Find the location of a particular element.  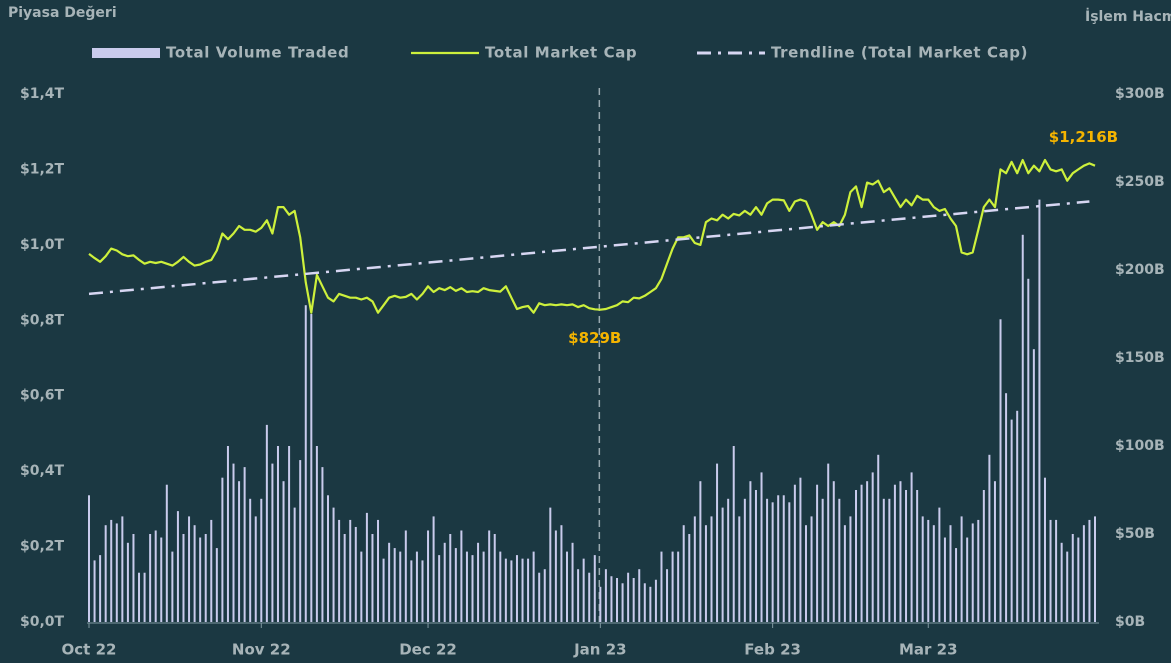

y2-tick-label: $300B is located at coordinates (1140, 94).